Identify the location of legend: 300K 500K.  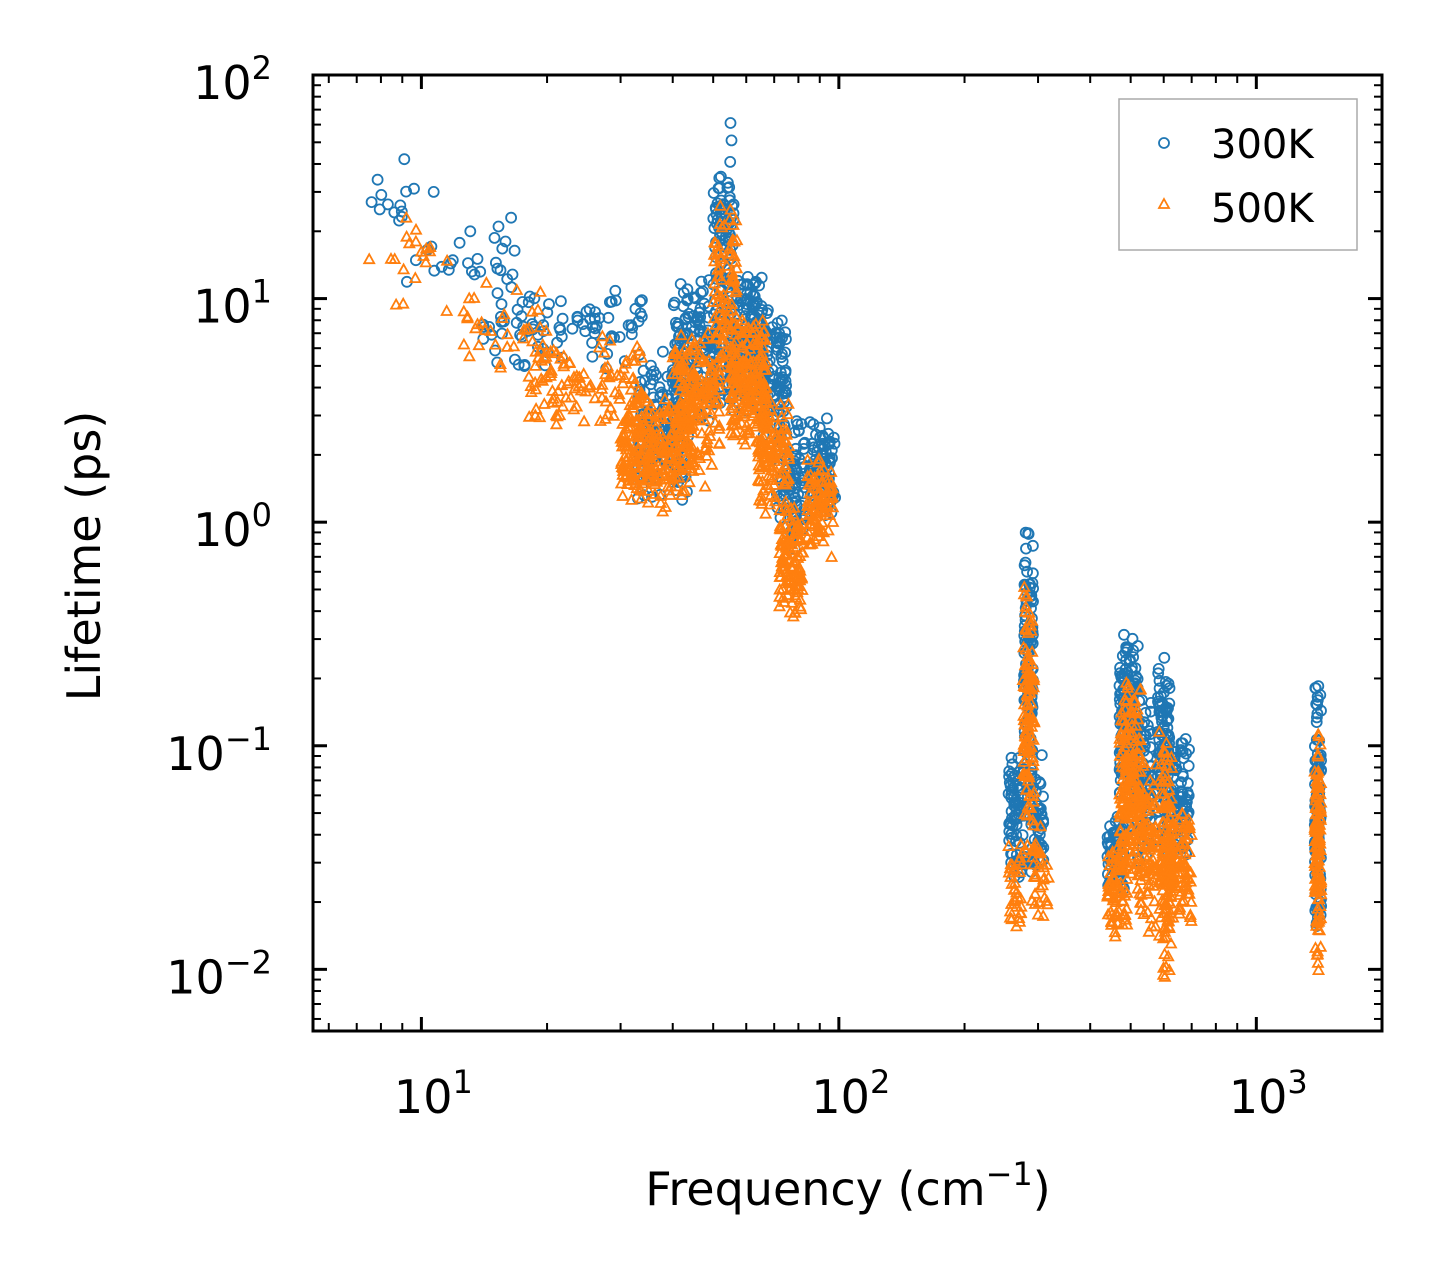
(1238, 174).